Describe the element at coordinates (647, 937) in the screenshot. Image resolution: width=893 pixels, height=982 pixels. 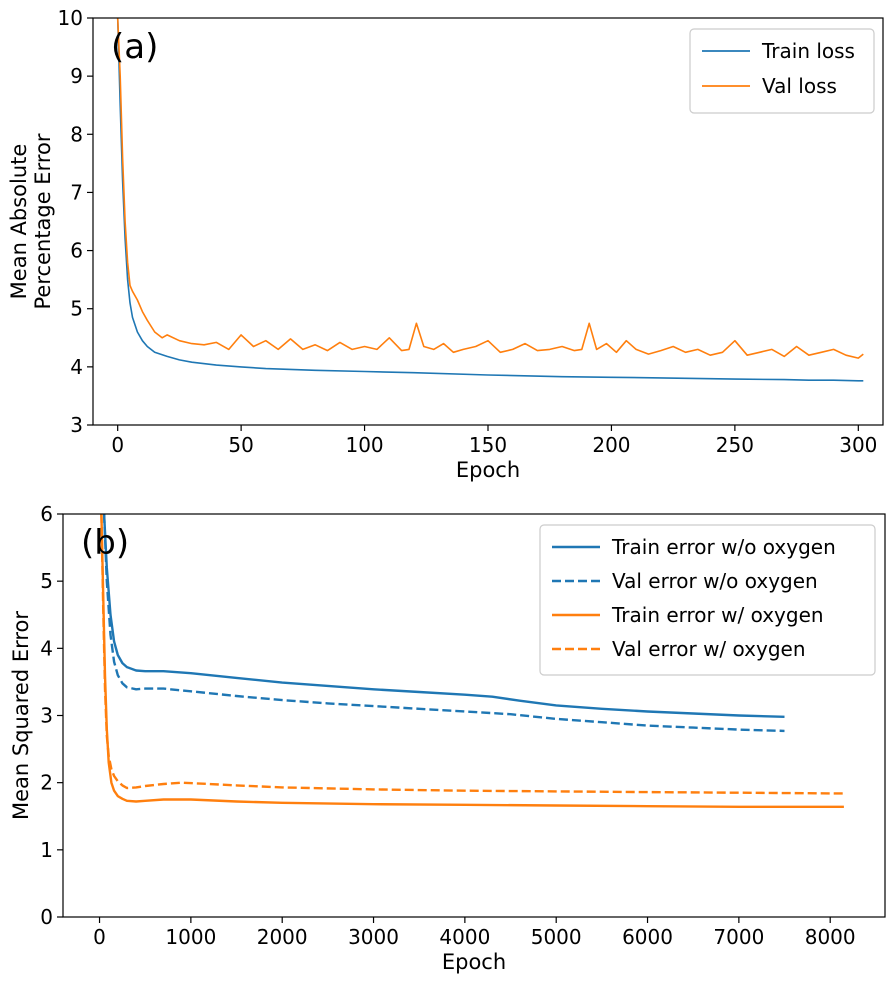
I see `x-tick-label: 6000` at that location.